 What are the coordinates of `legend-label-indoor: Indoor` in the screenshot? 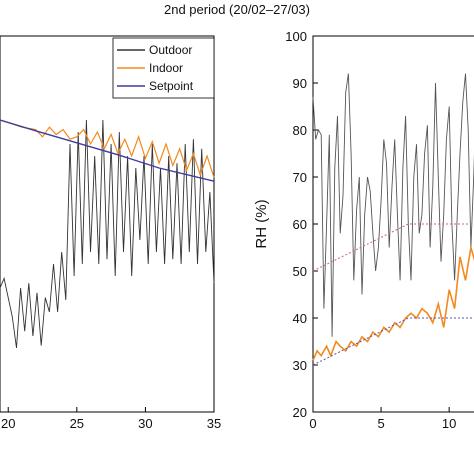 It's located at (166, 68).